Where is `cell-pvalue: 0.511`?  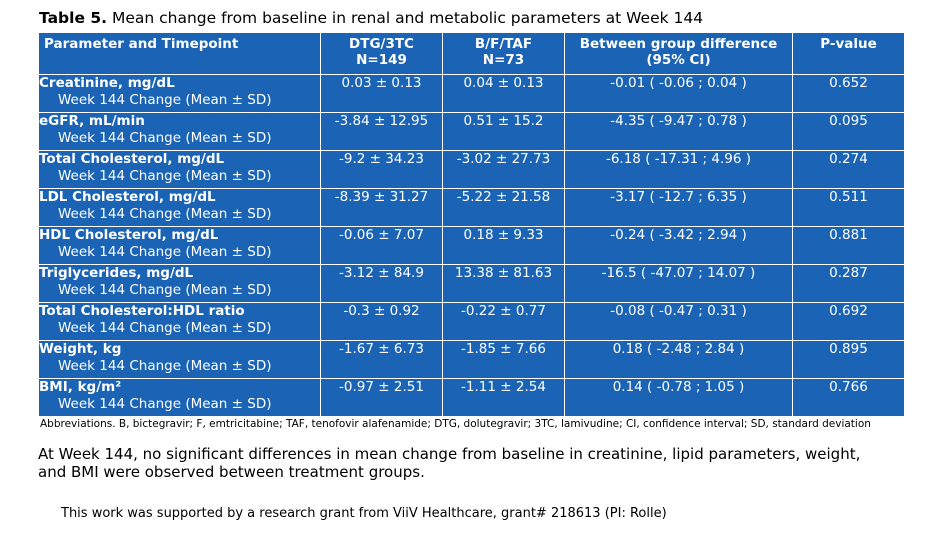
cell-pvalue: 0.511 is located at coordinates (848, 207).